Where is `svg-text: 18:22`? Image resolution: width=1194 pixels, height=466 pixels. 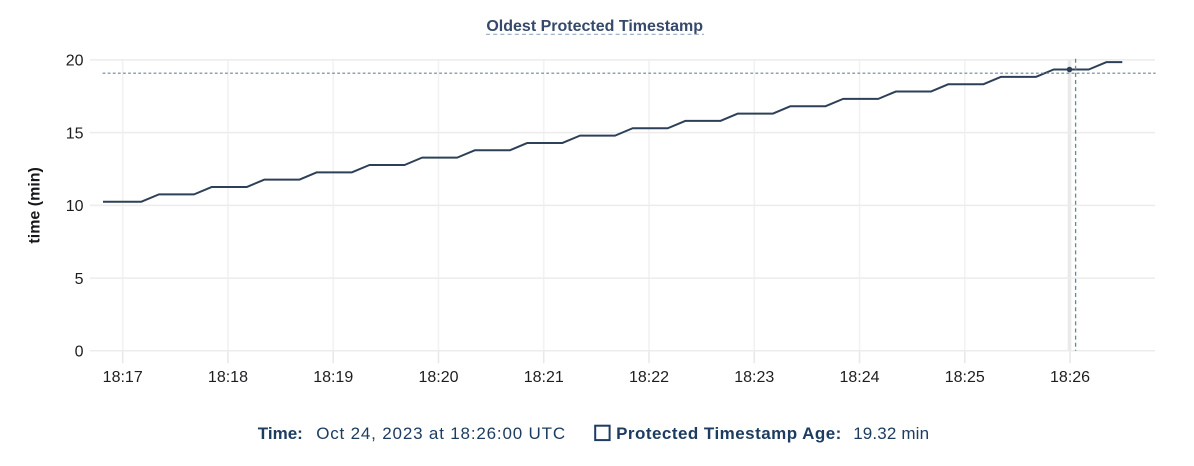 svg-text: 18:22 is located at coordinates (649, 377).